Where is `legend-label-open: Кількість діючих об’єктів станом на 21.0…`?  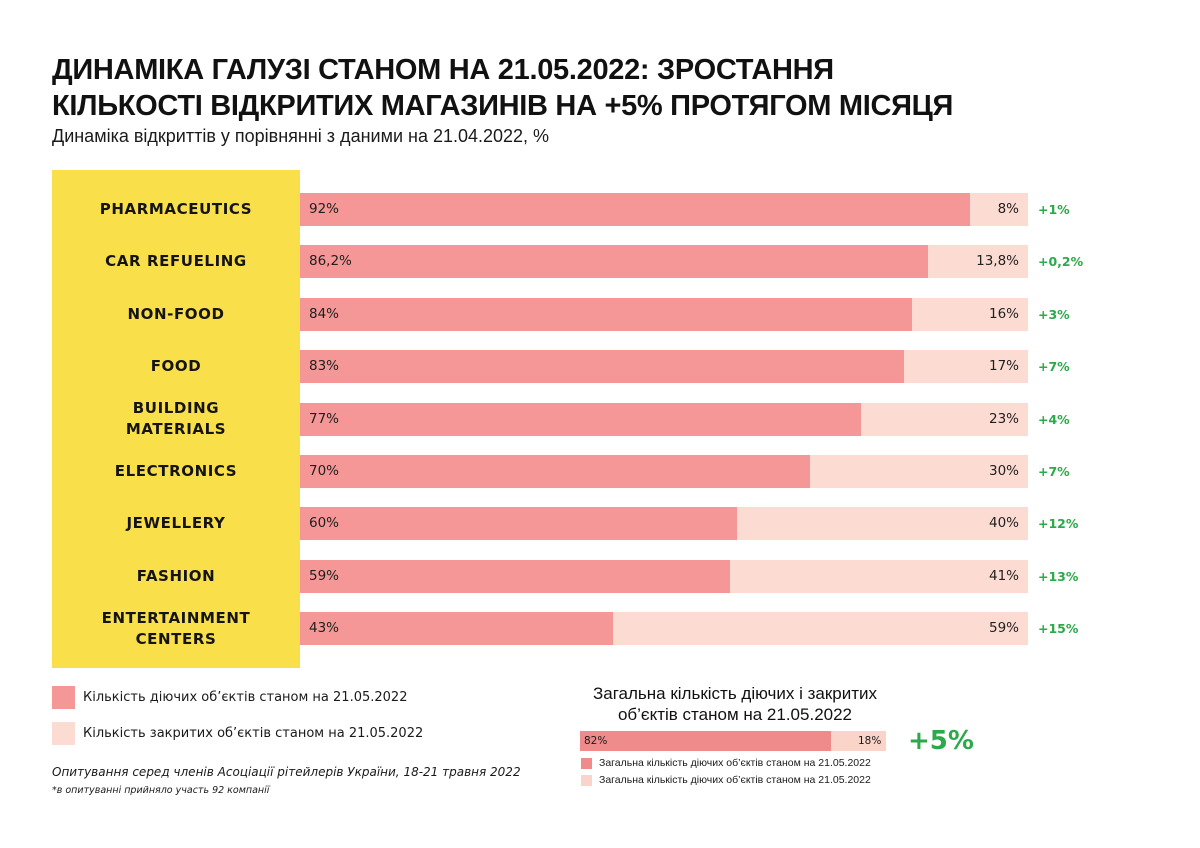 legend-label-open: Кількість діючих об’єктів станом на 21.0… is located at coordinates (245, 697).